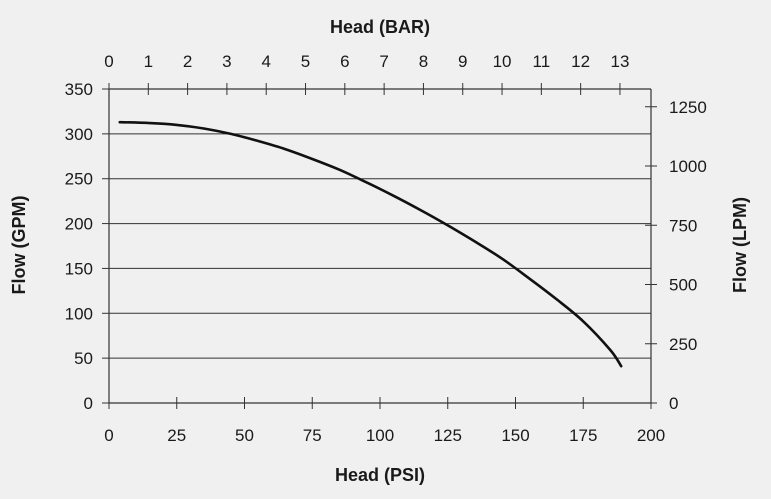  Describe the element at coordinates (542, 61) in the screenshot. I see `x2-tick-label-11: 11` at that location.